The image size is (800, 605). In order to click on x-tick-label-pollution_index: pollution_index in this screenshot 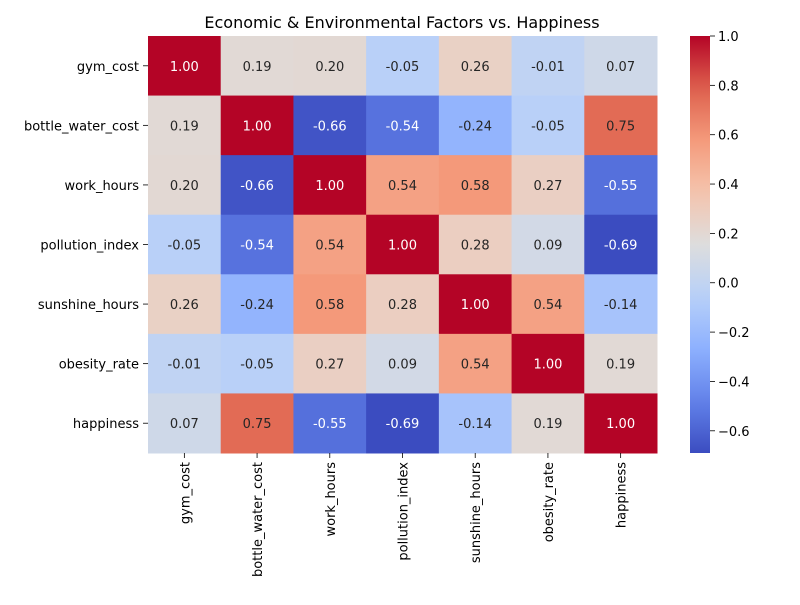, I will do `click(404, 511)`.